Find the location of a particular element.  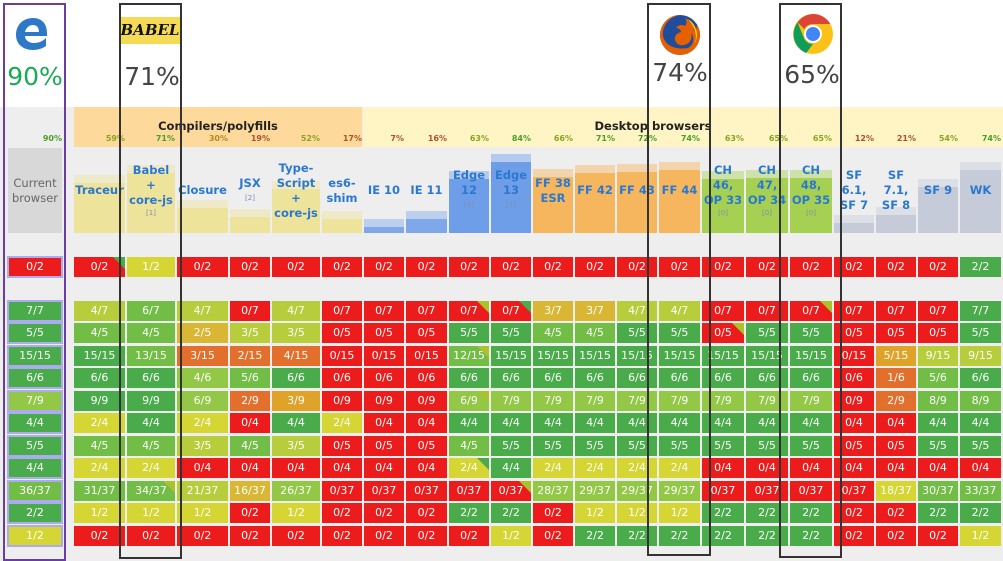

result-text: 0/6 is located at coordinates (342, 378).